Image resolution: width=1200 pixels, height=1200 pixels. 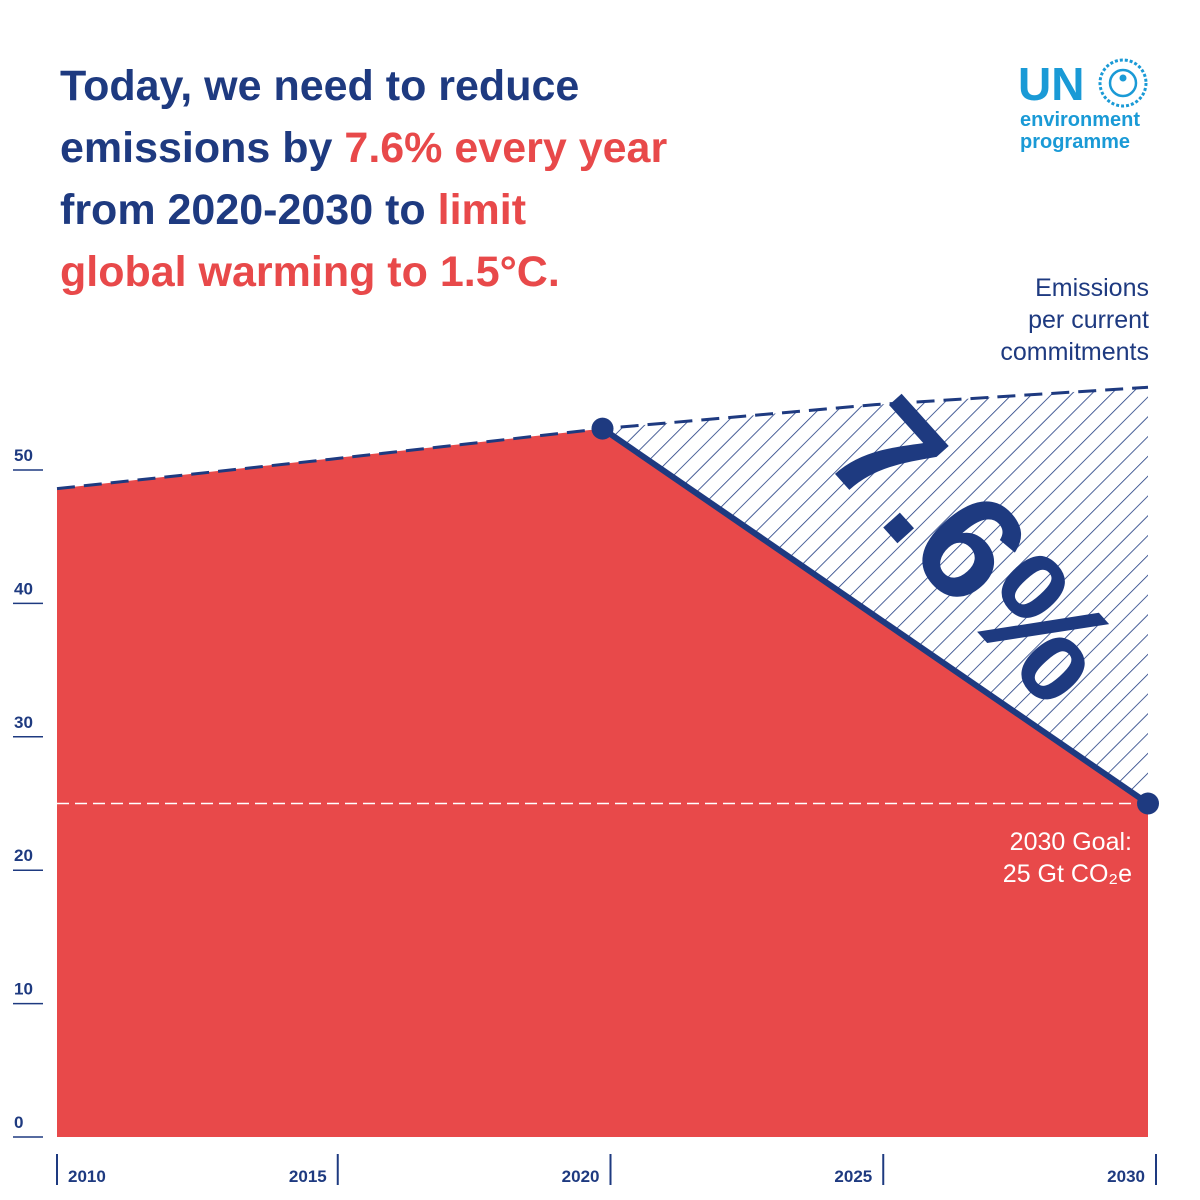 I want to click on commitment-label: commitments, so click(x=1074, y=352).